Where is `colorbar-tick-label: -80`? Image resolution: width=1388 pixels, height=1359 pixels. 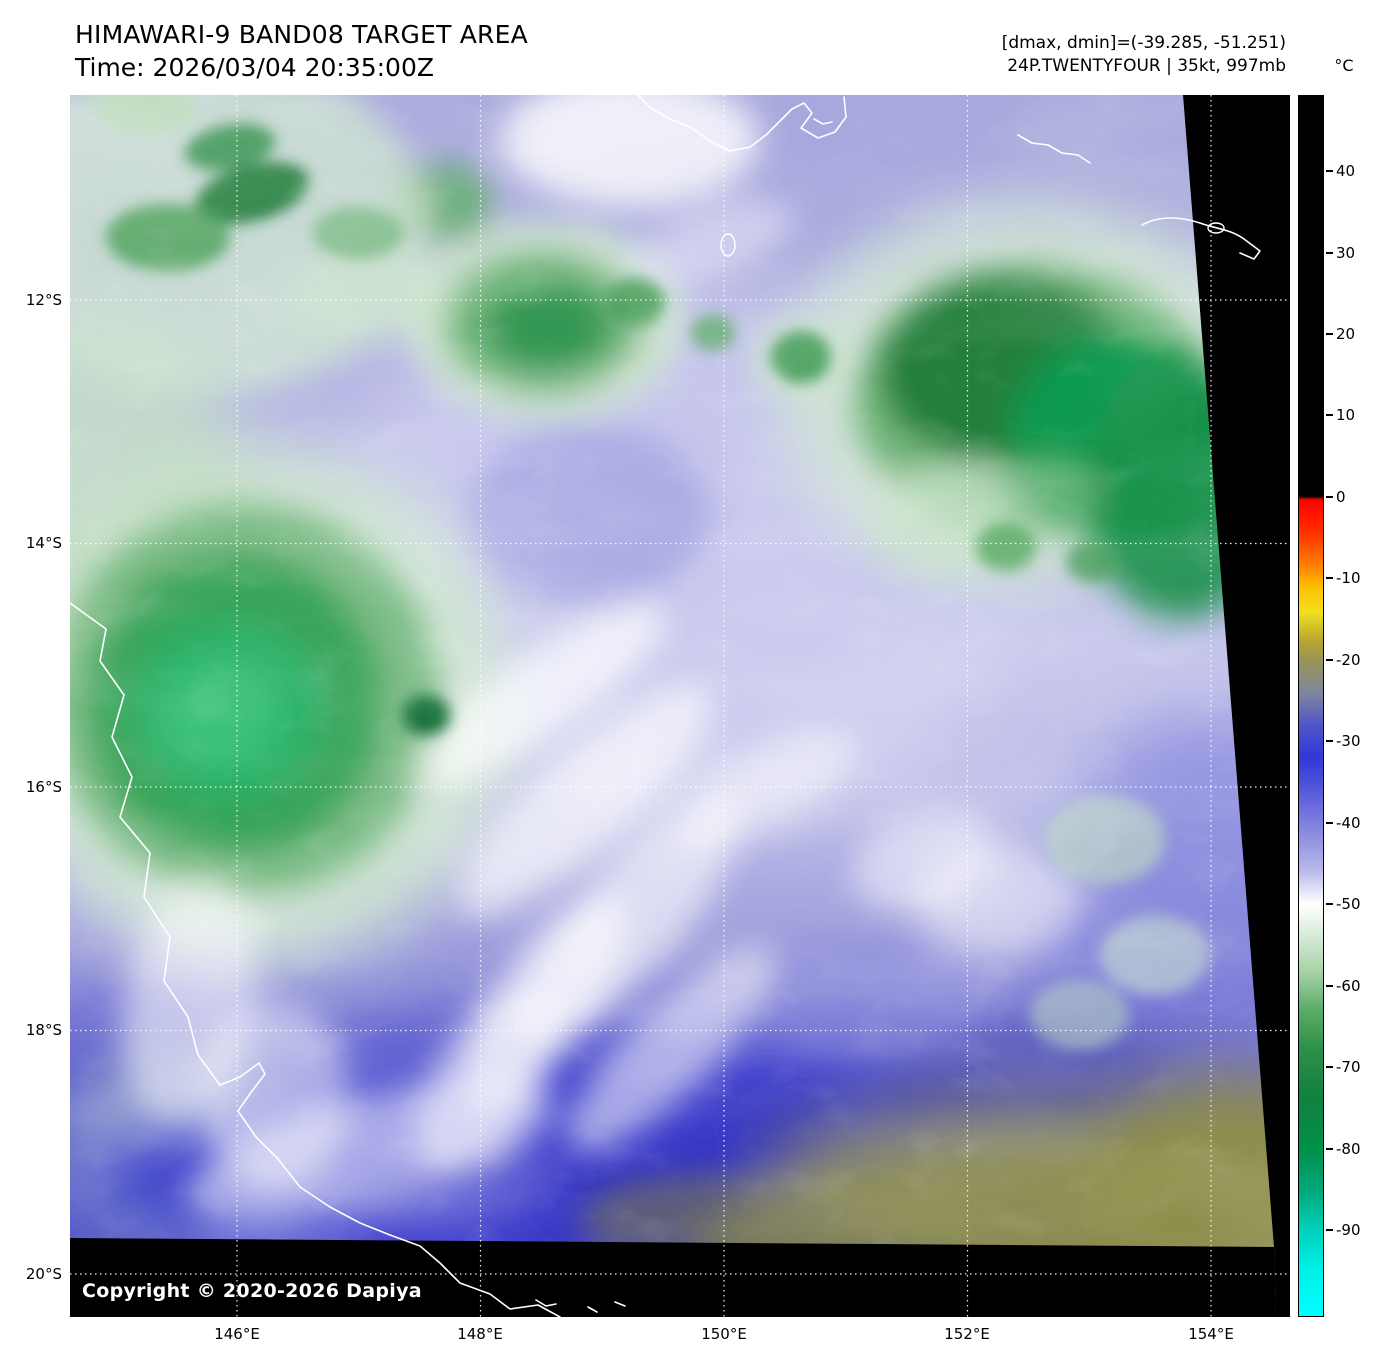
colorbar-tick-label: -80 is located at coordinates (1354, 1149).